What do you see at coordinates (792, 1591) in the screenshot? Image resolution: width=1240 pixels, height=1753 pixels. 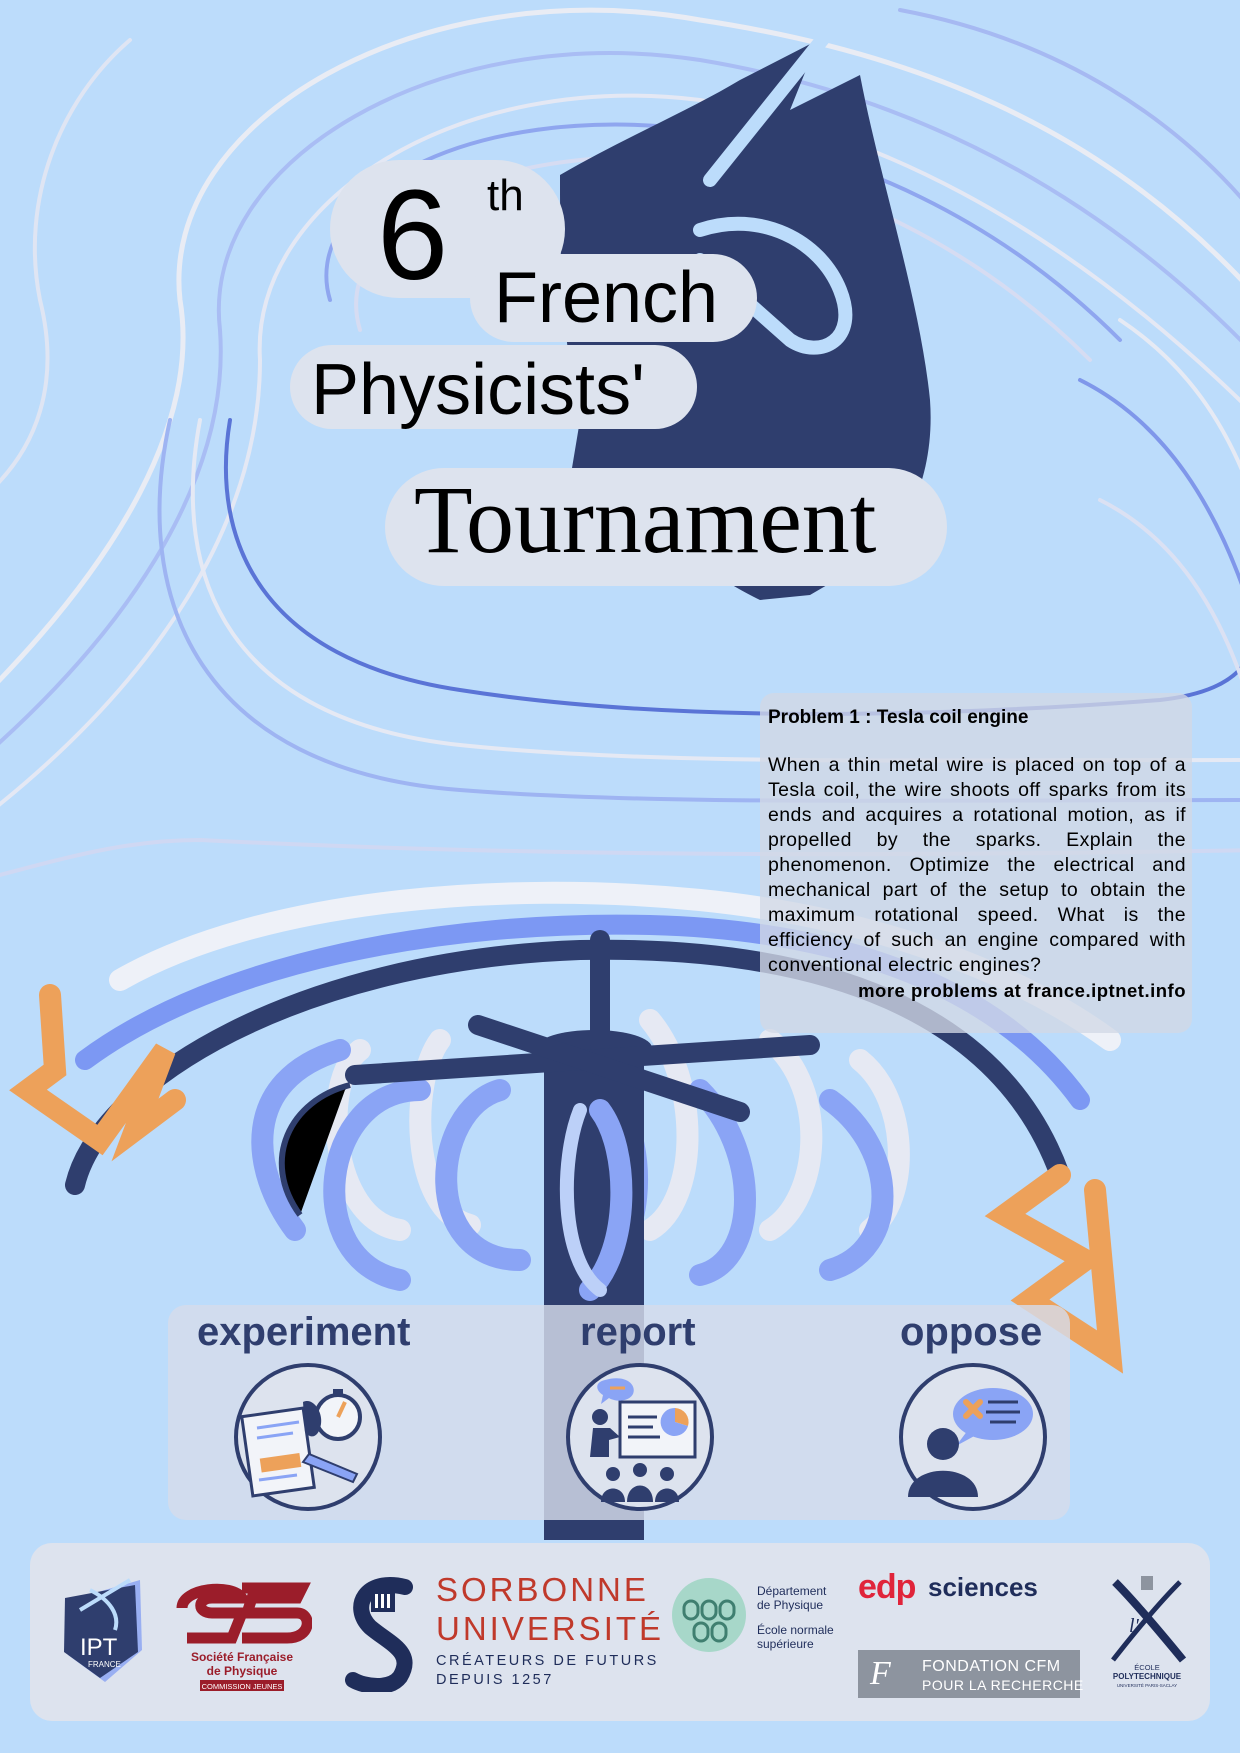 I see `ens-dept-1: Département` at bounding box center [792, 1591].